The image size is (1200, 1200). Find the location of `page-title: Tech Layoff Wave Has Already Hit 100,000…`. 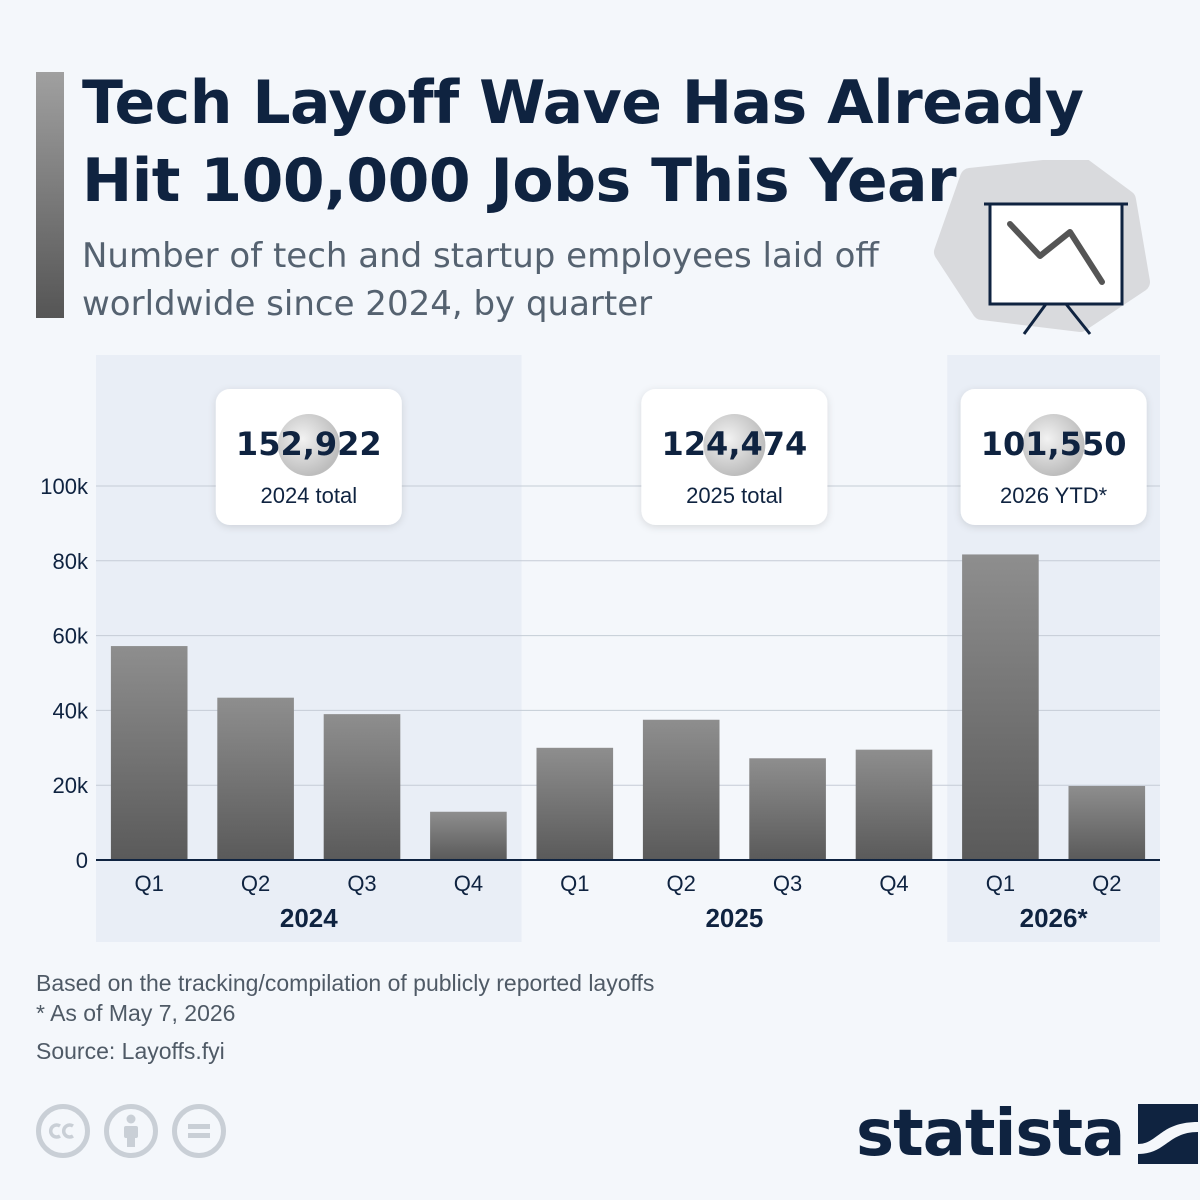

page-title: Tech Layoff Wave Has Already Hit 100,000… is located at coordinates (583, 142).